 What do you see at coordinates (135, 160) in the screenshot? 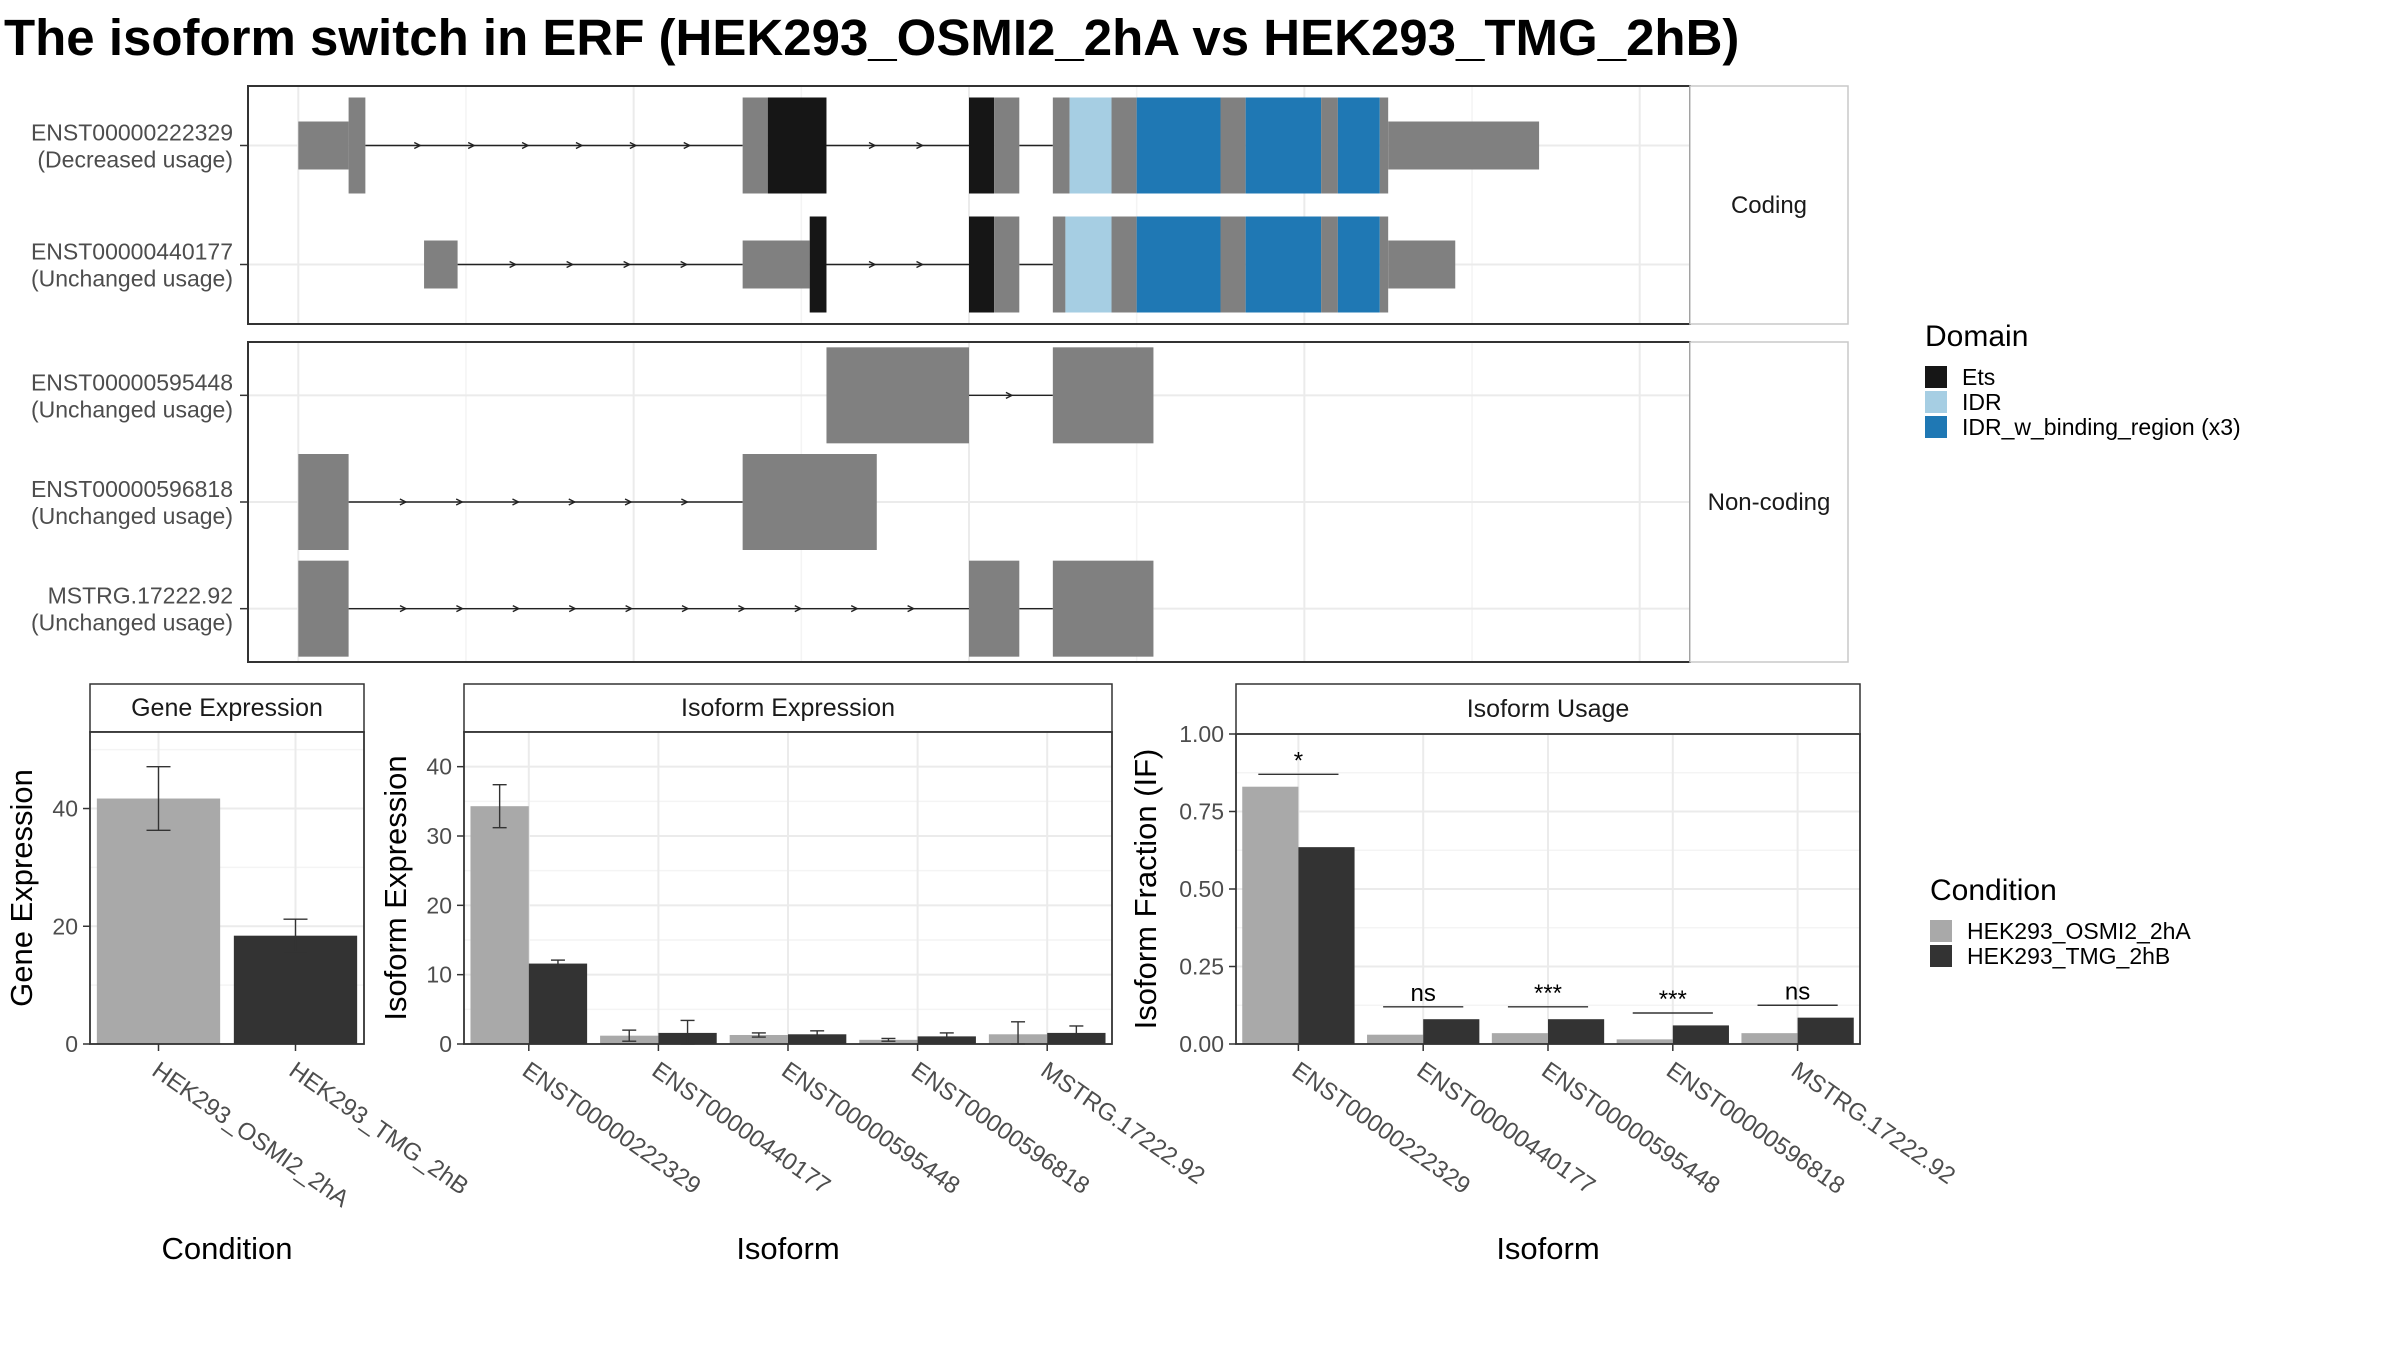
I see `isoform-usage-label: (Decreased usage)` at bounding box center [135, 160].